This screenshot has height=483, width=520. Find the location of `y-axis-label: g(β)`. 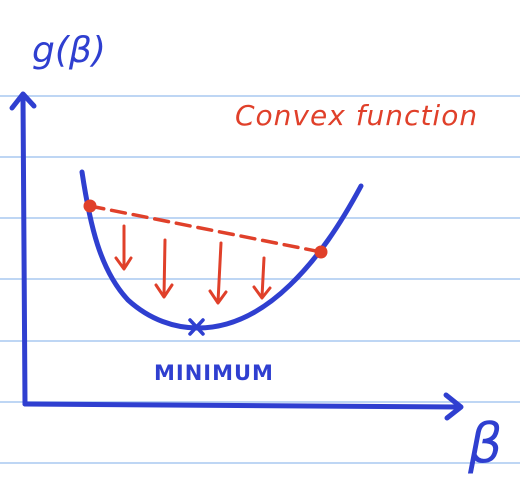

y-axis-label: g(β) is located at coordinates (69, 50).